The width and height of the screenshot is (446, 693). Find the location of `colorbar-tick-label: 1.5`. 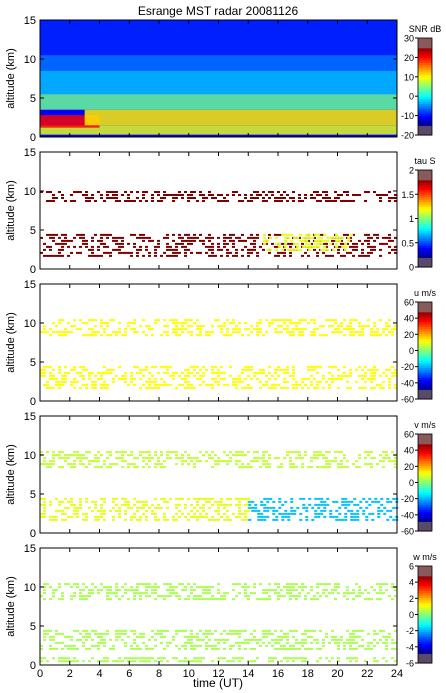

colorbar-tick-label: 1.5 is located at coordinates (407, 195).